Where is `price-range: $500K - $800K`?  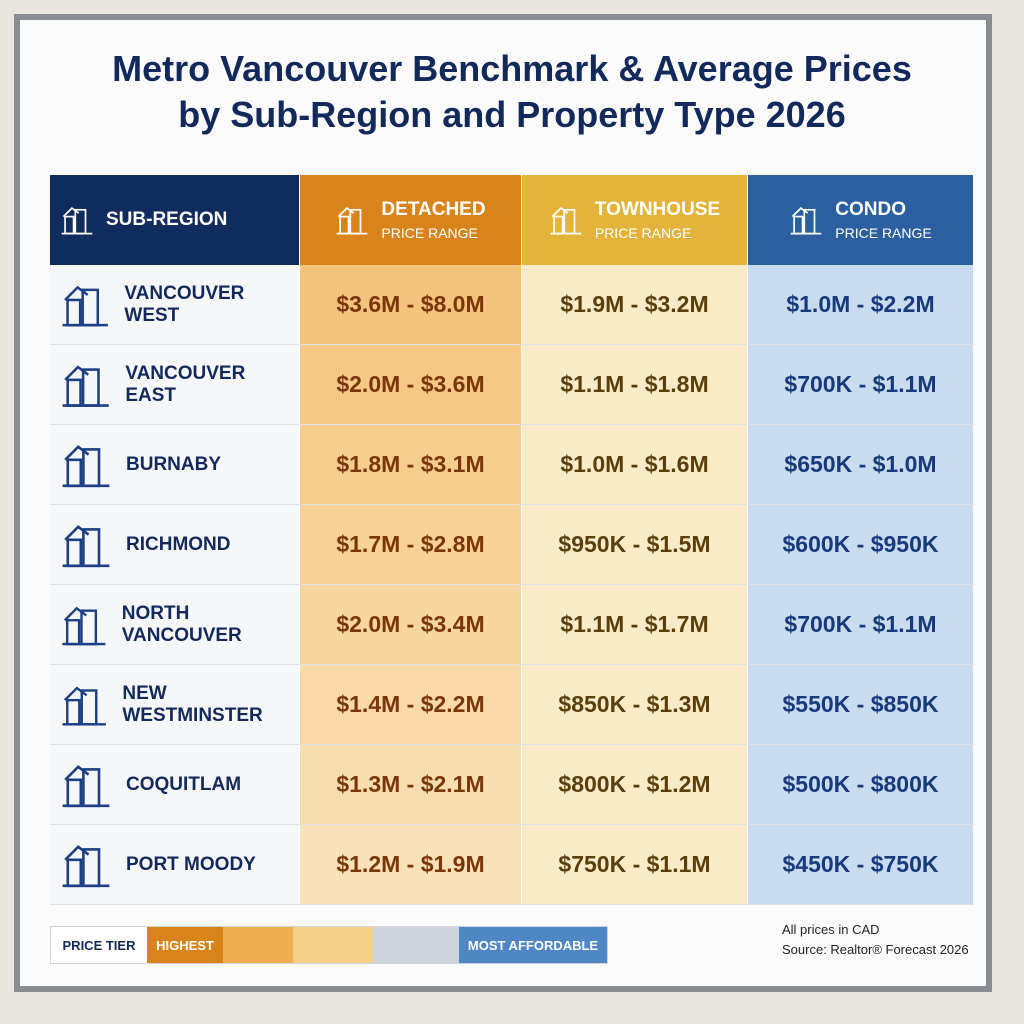
price-range: $500K - $800K is located at coordinates (860, 784).